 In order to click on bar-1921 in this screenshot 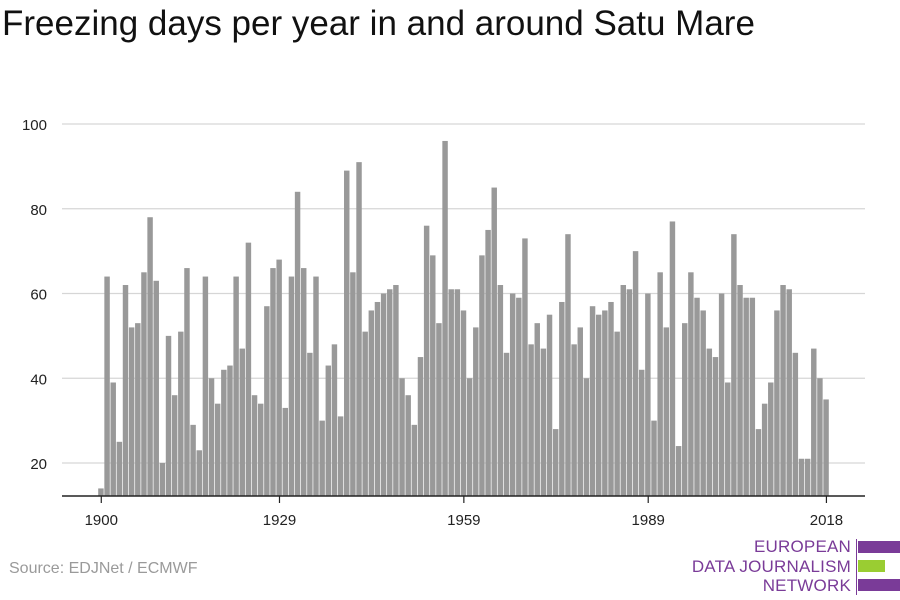, I will do `click(230, 430)`.